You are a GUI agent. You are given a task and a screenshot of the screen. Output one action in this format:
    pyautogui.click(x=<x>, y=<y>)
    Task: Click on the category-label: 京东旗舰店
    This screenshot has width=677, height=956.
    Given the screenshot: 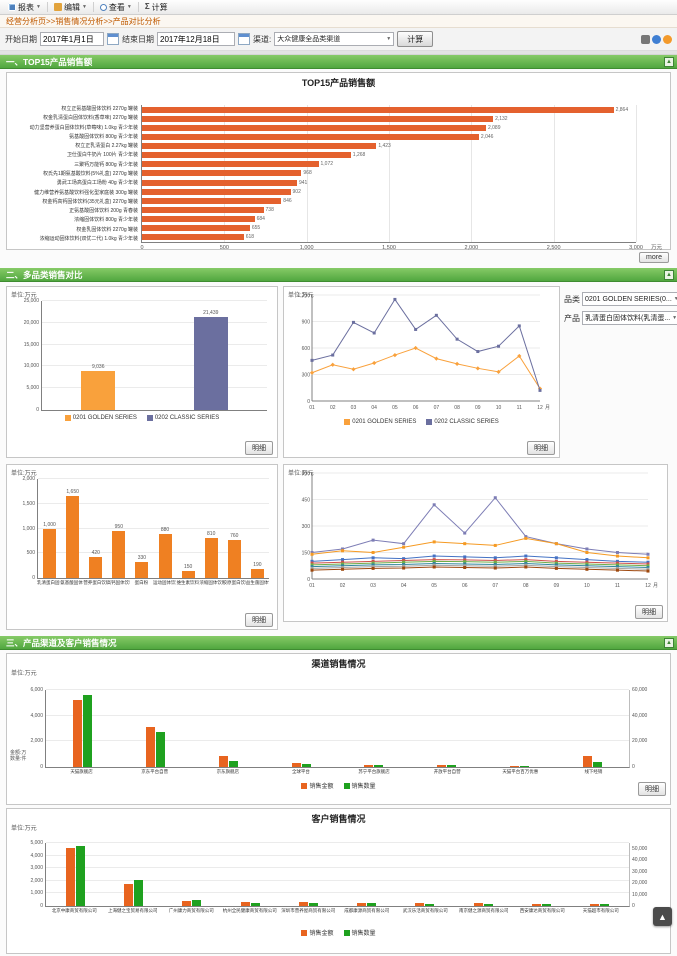 What is the action you would take?
    pyautogui.click(x=228, y=771)
    